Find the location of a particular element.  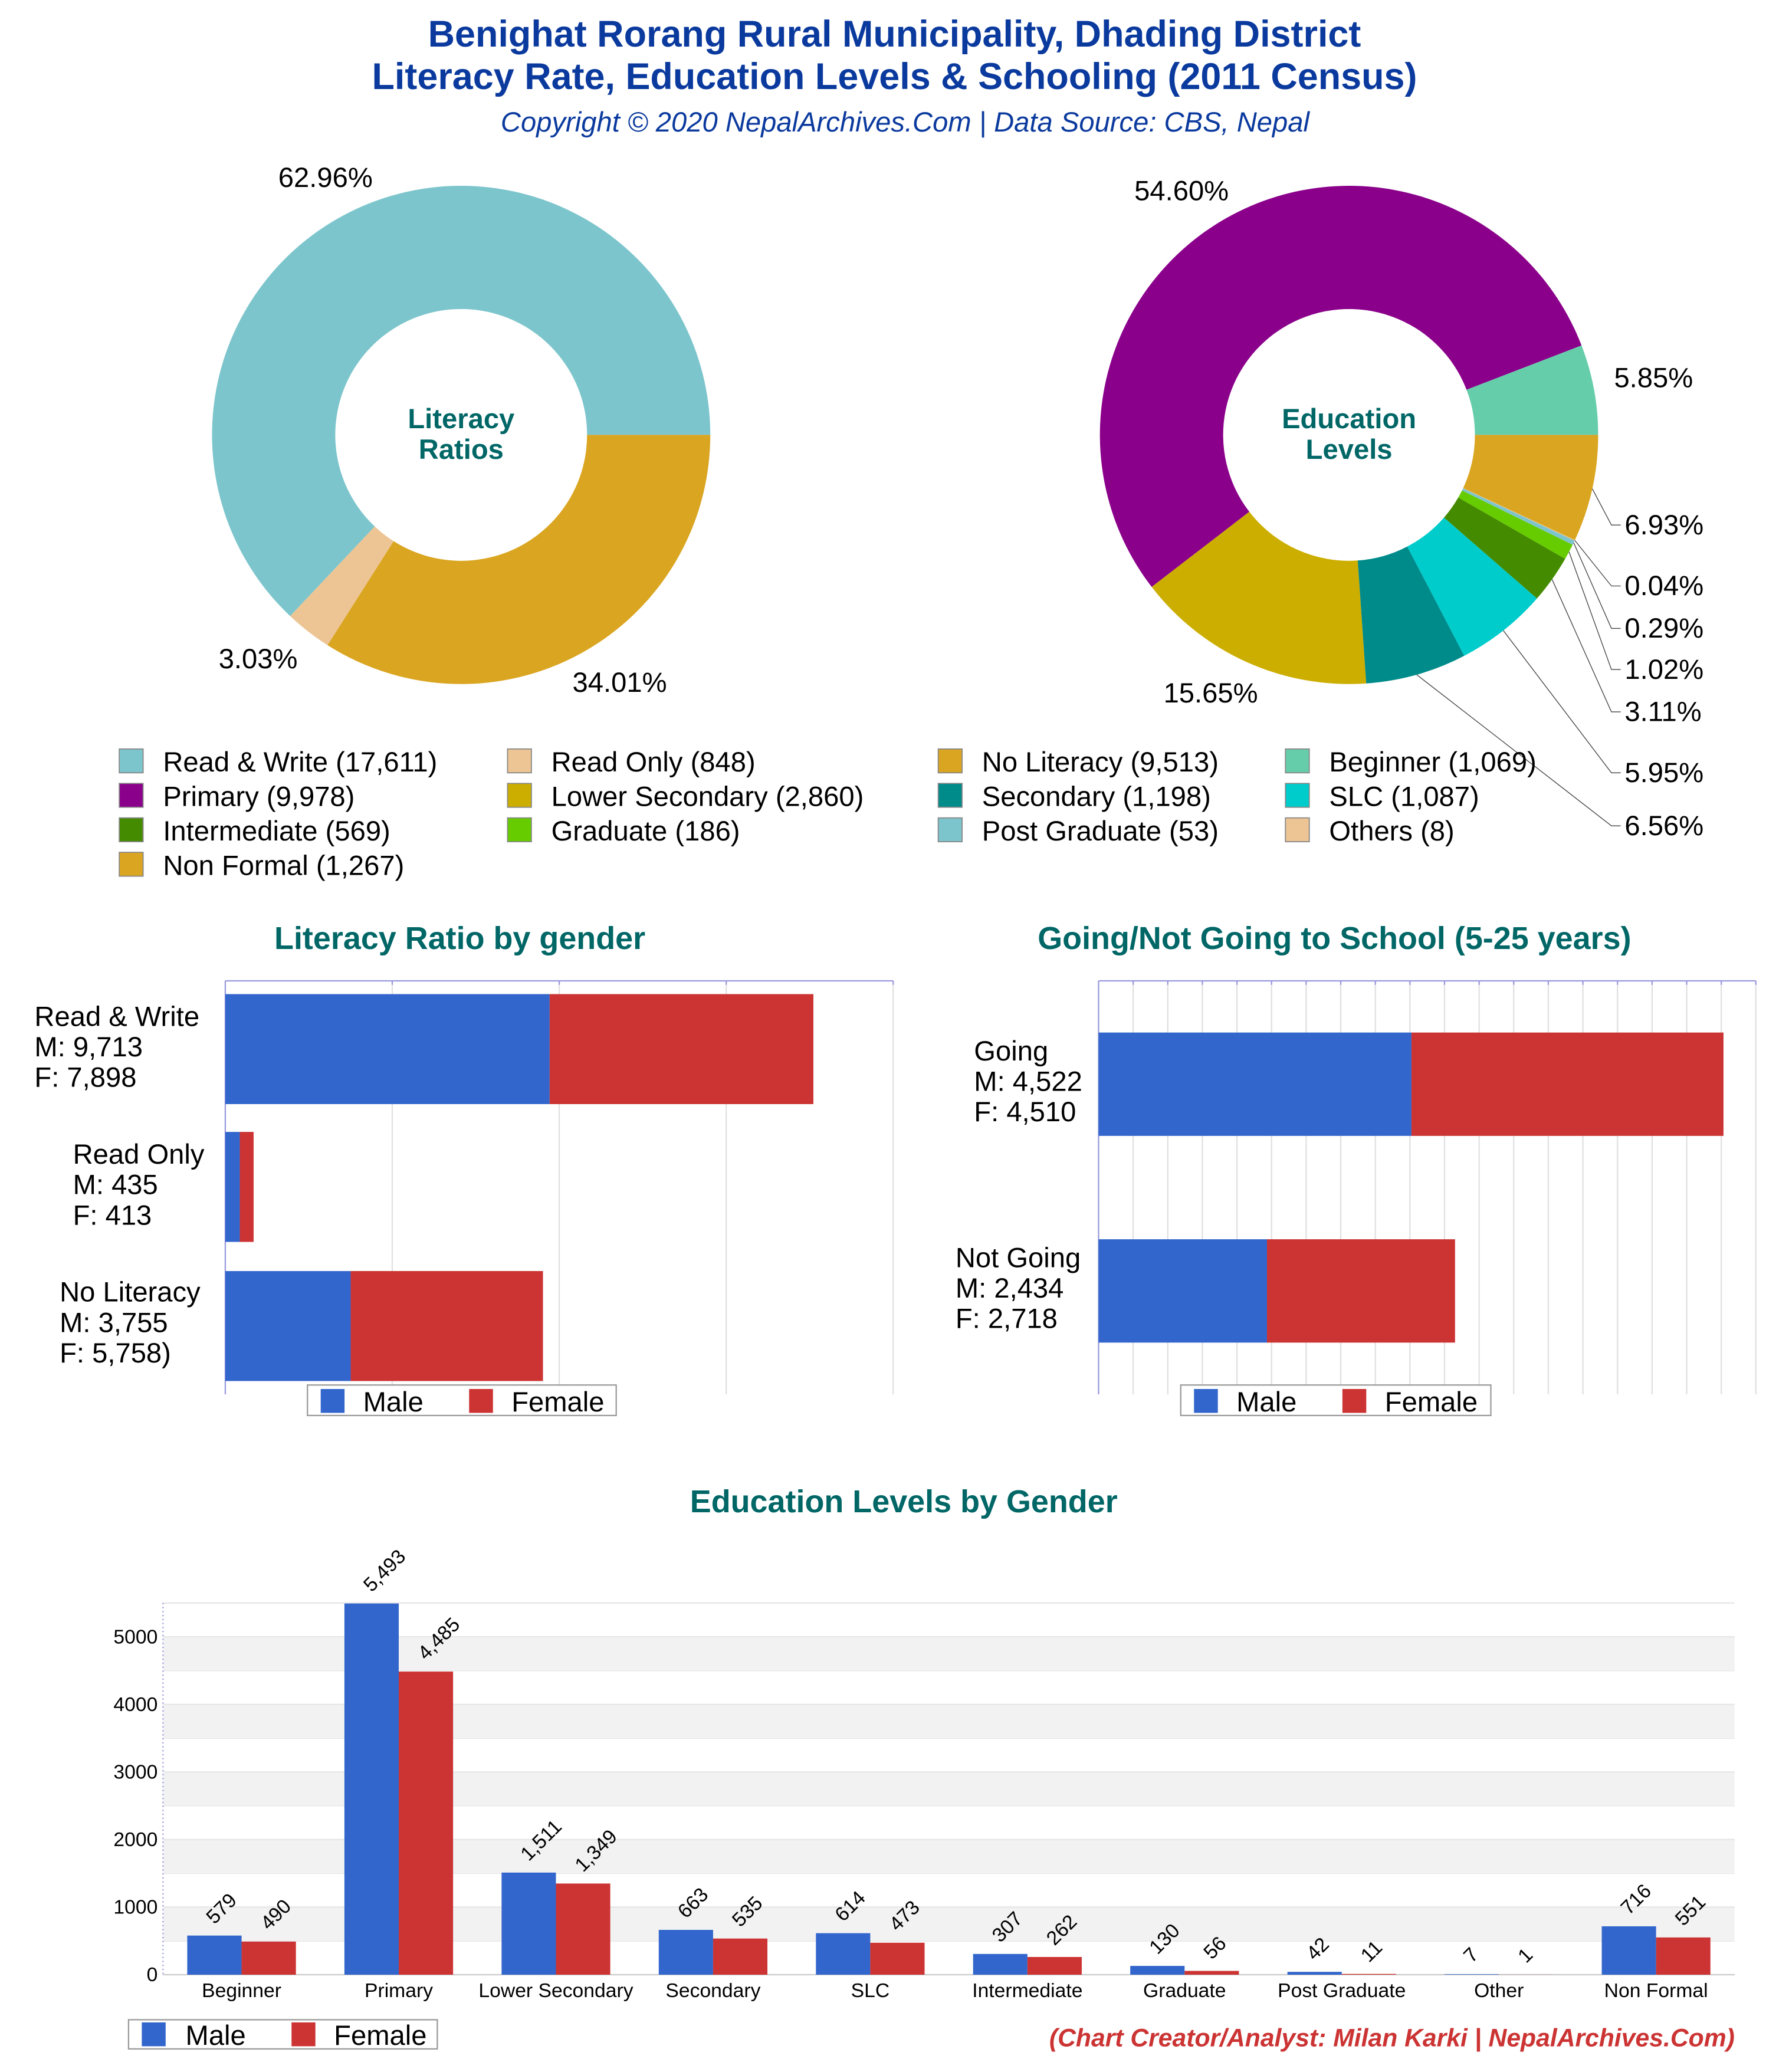

legend-item-read-write-17-611: Read & Write (17,611) is located at coordinates (278, 761).